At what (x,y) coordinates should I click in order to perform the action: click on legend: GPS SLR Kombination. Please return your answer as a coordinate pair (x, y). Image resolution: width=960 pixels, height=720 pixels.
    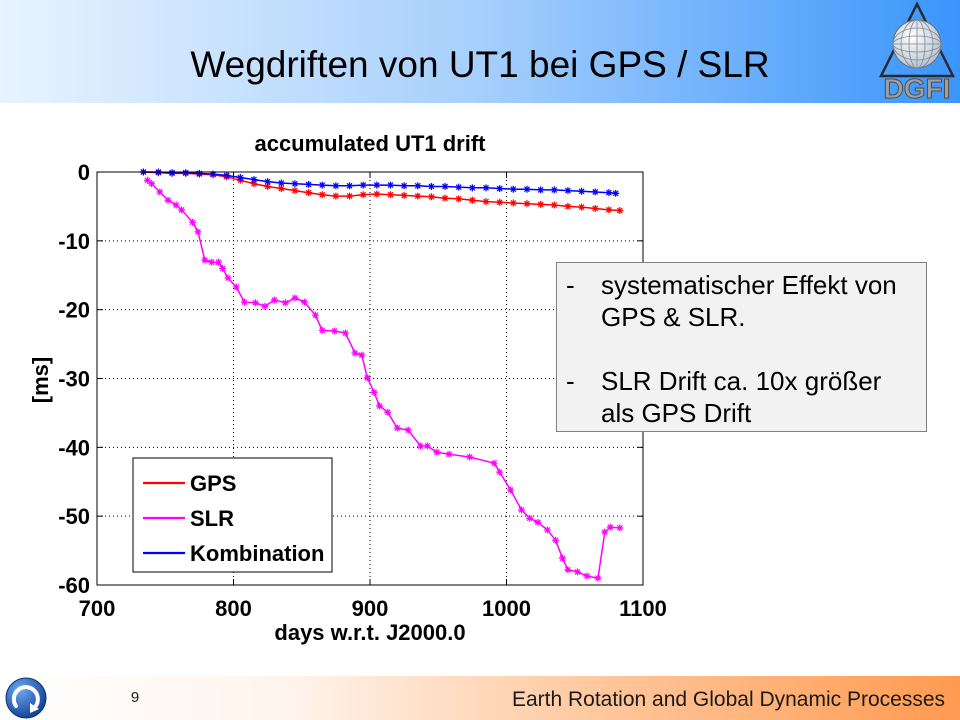
    Looking at the image, I should click on (232, 515).